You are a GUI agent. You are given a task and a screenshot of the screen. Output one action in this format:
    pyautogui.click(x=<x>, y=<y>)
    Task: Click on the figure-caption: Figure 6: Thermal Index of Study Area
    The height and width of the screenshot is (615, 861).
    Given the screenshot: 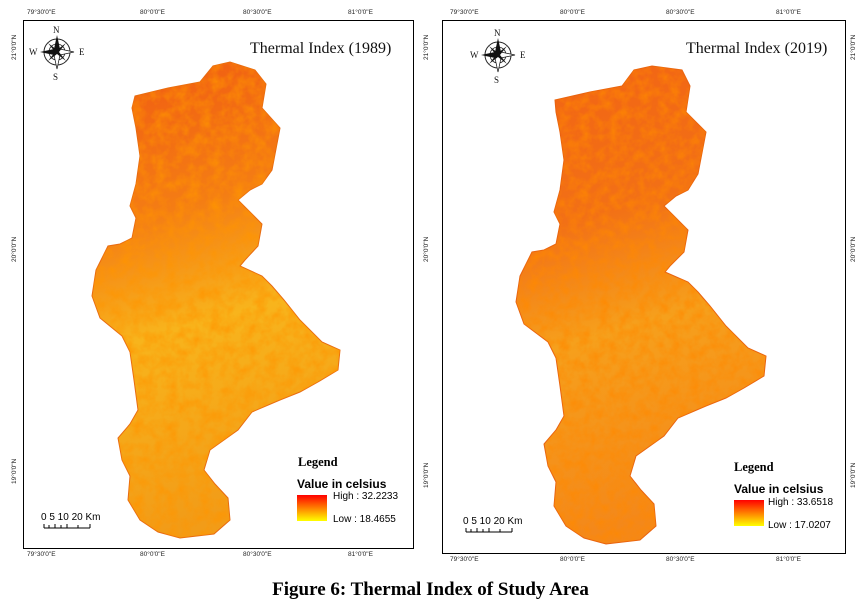 What is the action you would take?
    pyautogui.click(x=430, y=589)
    